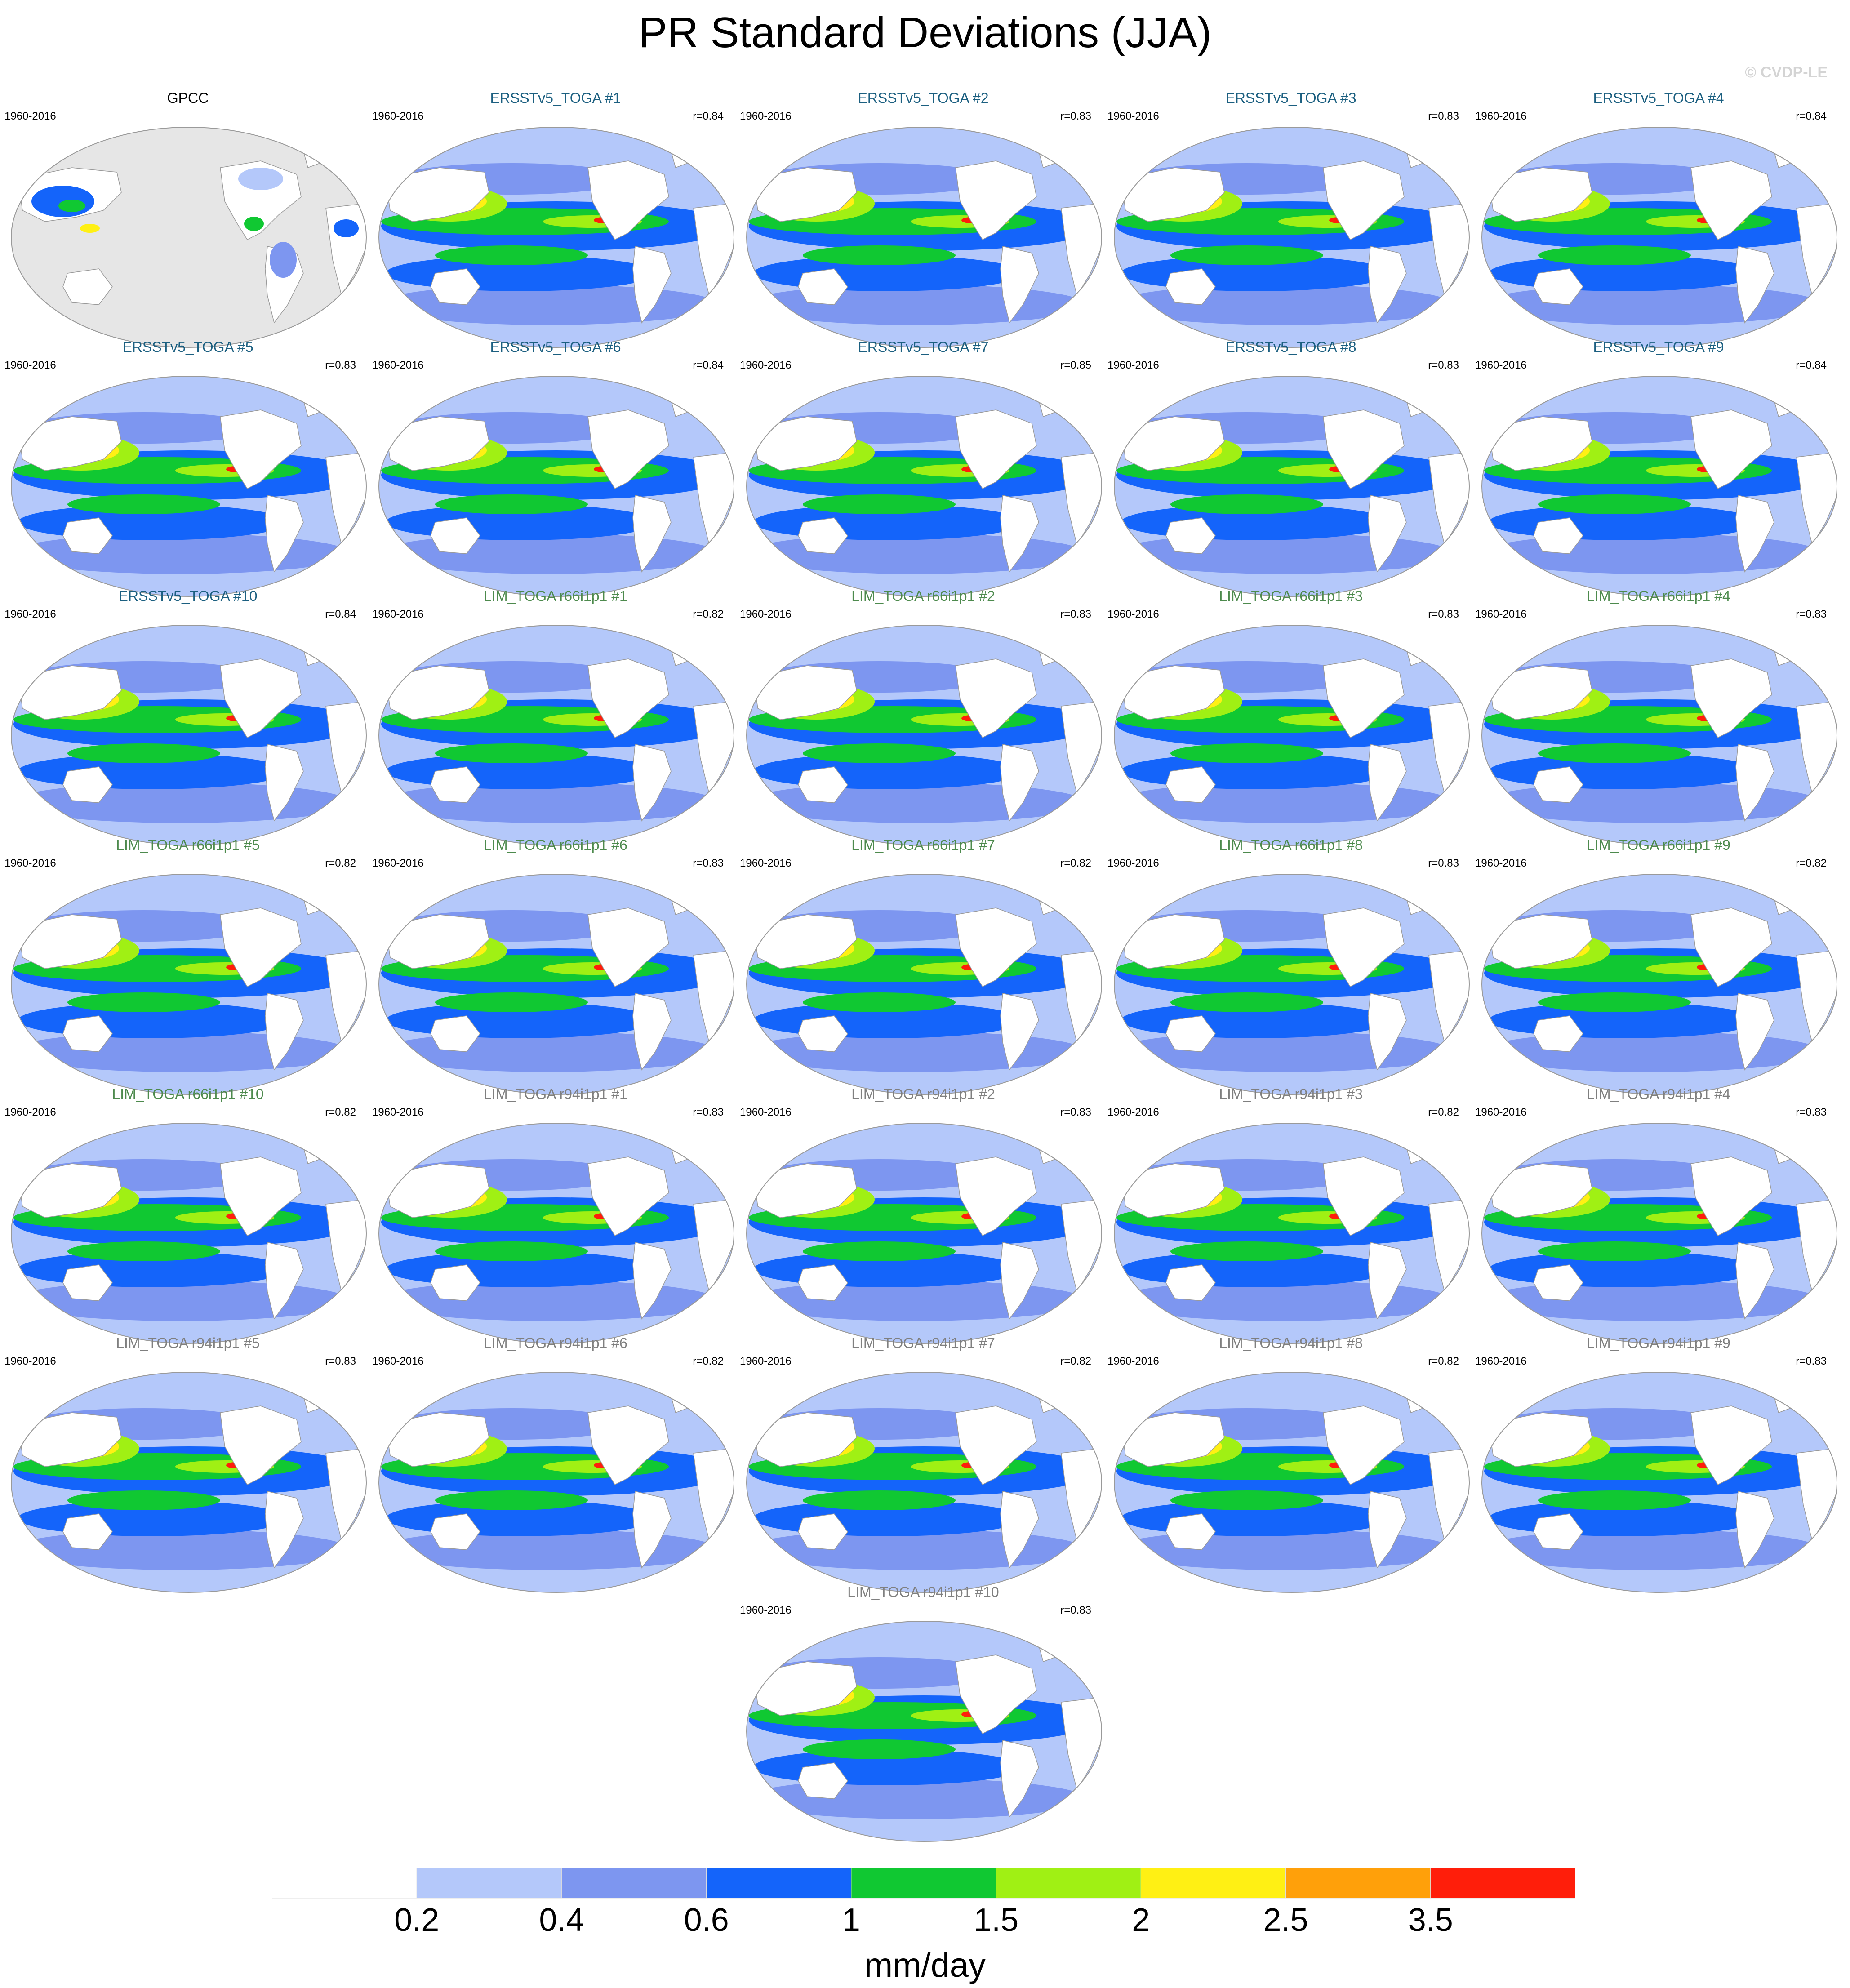 Image resolution: width=1850 pixels, height=1988 pixels. What do you see at coordinates (555, 845) in the screenshot?
I see `panel-title: LIM_TOGA r66i1p1 #6` at bounding box center [555, 845].